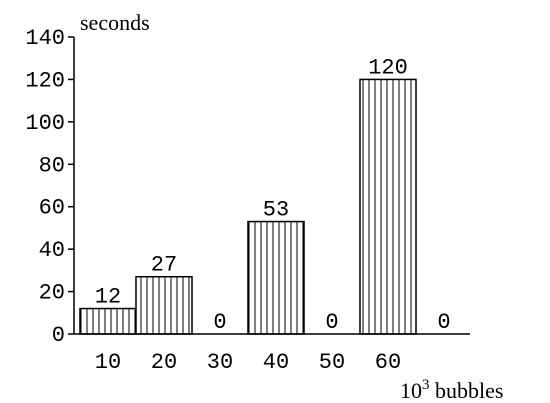  I want to click on x-axis: 10 20 30 40 50 60, so click(272, 354).